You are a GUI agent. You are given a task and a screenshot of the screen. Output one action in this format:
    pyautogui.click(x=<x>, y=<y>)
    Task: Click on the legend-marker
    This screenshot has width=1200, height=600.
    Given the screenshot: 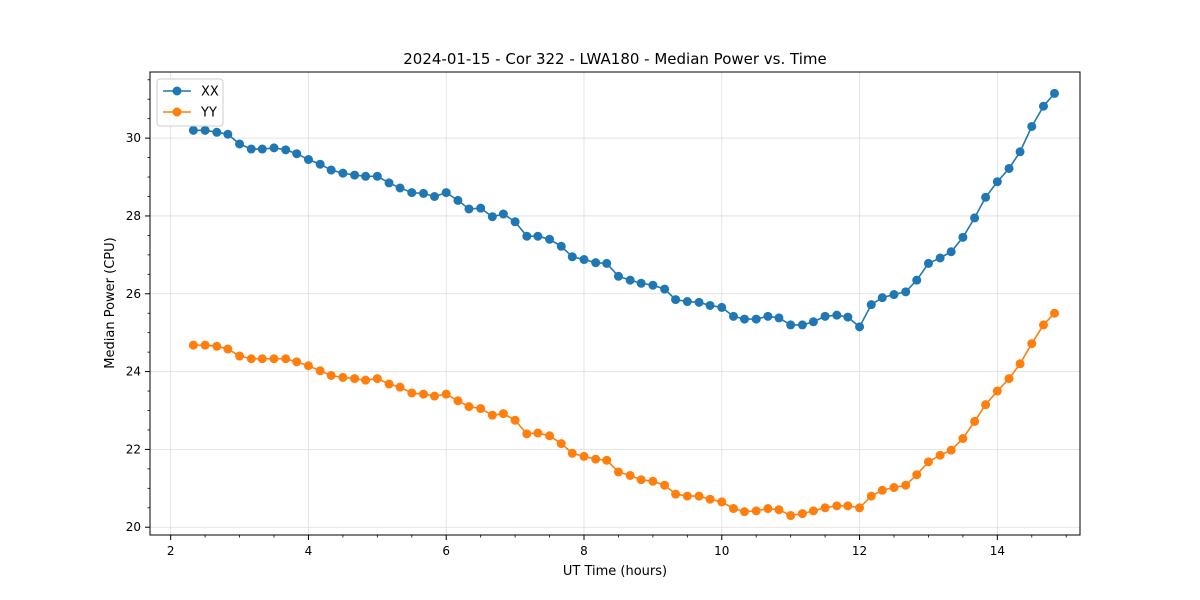 What is the action you would take?
    pyautogui.click(x=177, y=91)
    